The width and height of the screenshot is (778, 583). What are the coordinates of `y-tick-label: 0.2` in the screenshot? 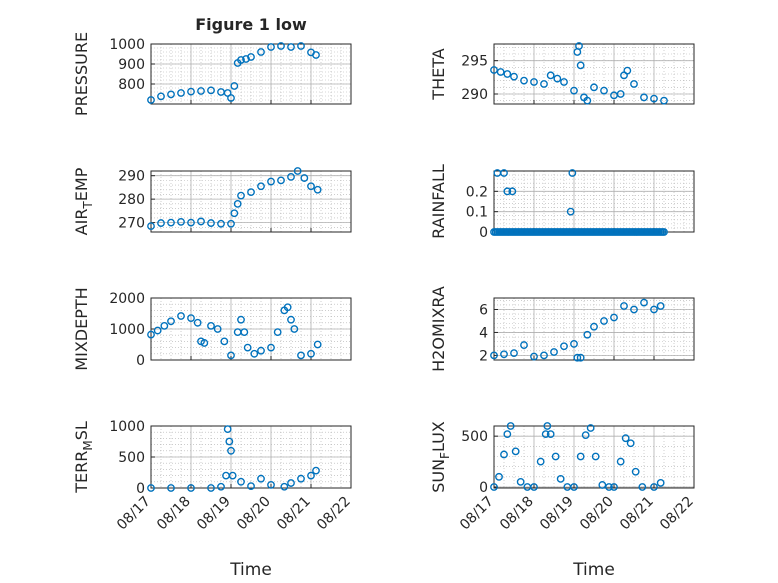 It's located at (477, 192).